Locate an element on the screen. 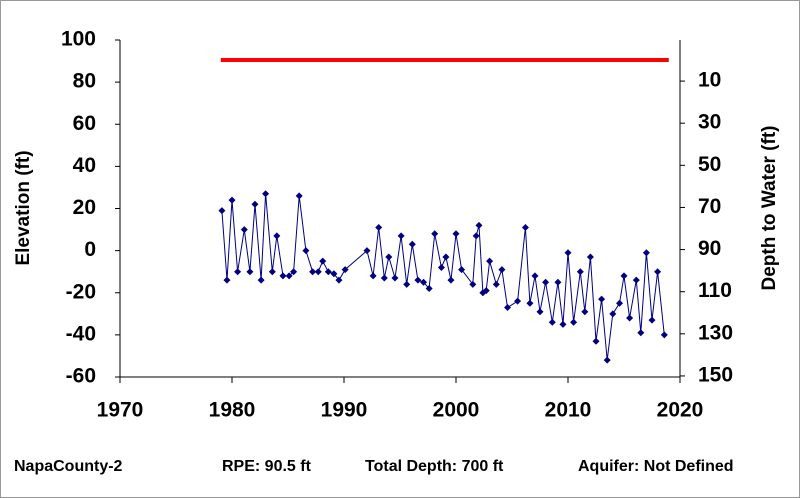  y2-tick-label: 150 is located at coordinates (715, 374).